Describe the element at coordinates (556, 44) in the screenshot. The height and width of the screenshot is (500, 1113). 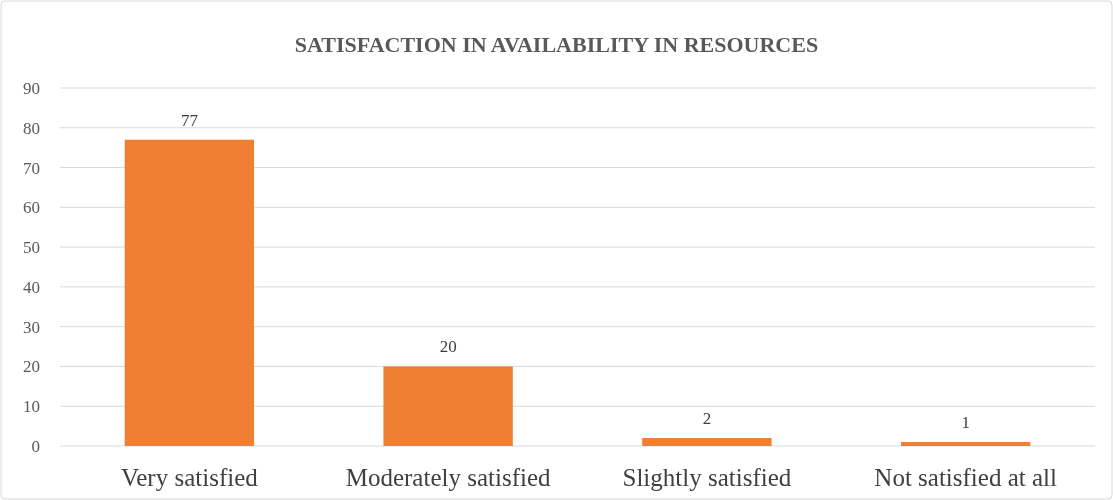
I see `chart-title: SATISFACTION IN AVAILABILITY IN RESOURCES` at that location.